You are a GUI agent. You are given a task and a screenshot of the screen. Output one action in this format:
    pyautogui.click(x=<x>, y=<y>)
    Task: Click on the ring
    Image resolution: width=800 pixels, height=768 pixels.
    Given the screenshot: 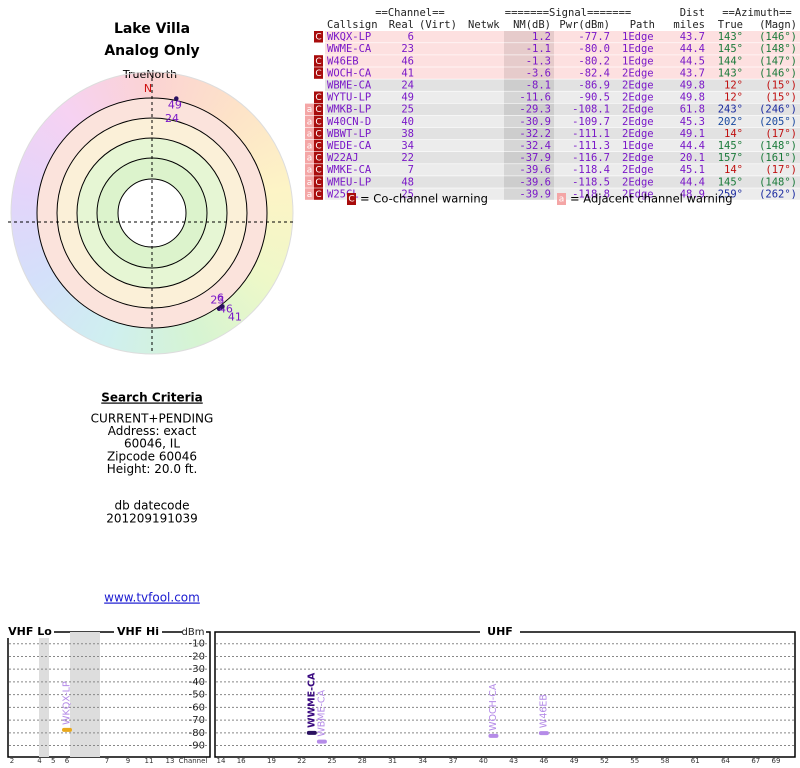 What is the action you would take?
    pyautogui.click(x=152, y=213)
    